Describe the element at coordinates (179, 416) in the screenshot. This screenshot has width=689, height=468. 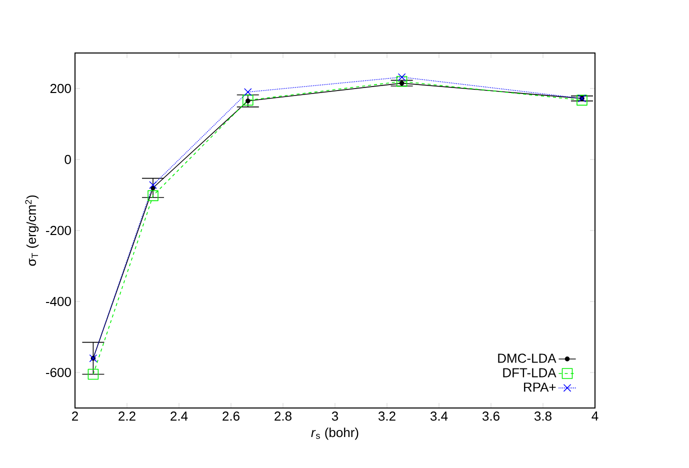
I see `x-tick-label: 2.4` at that location.